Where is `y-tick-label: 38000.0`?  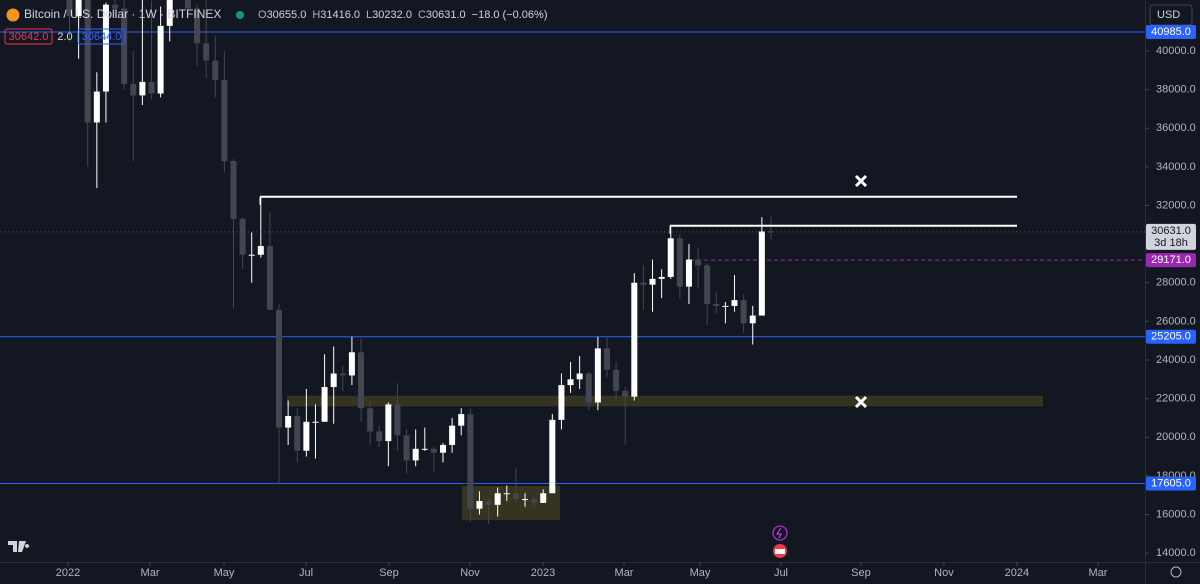
y-tick-label: 38000.0 is located at coordinates (1176, 90).